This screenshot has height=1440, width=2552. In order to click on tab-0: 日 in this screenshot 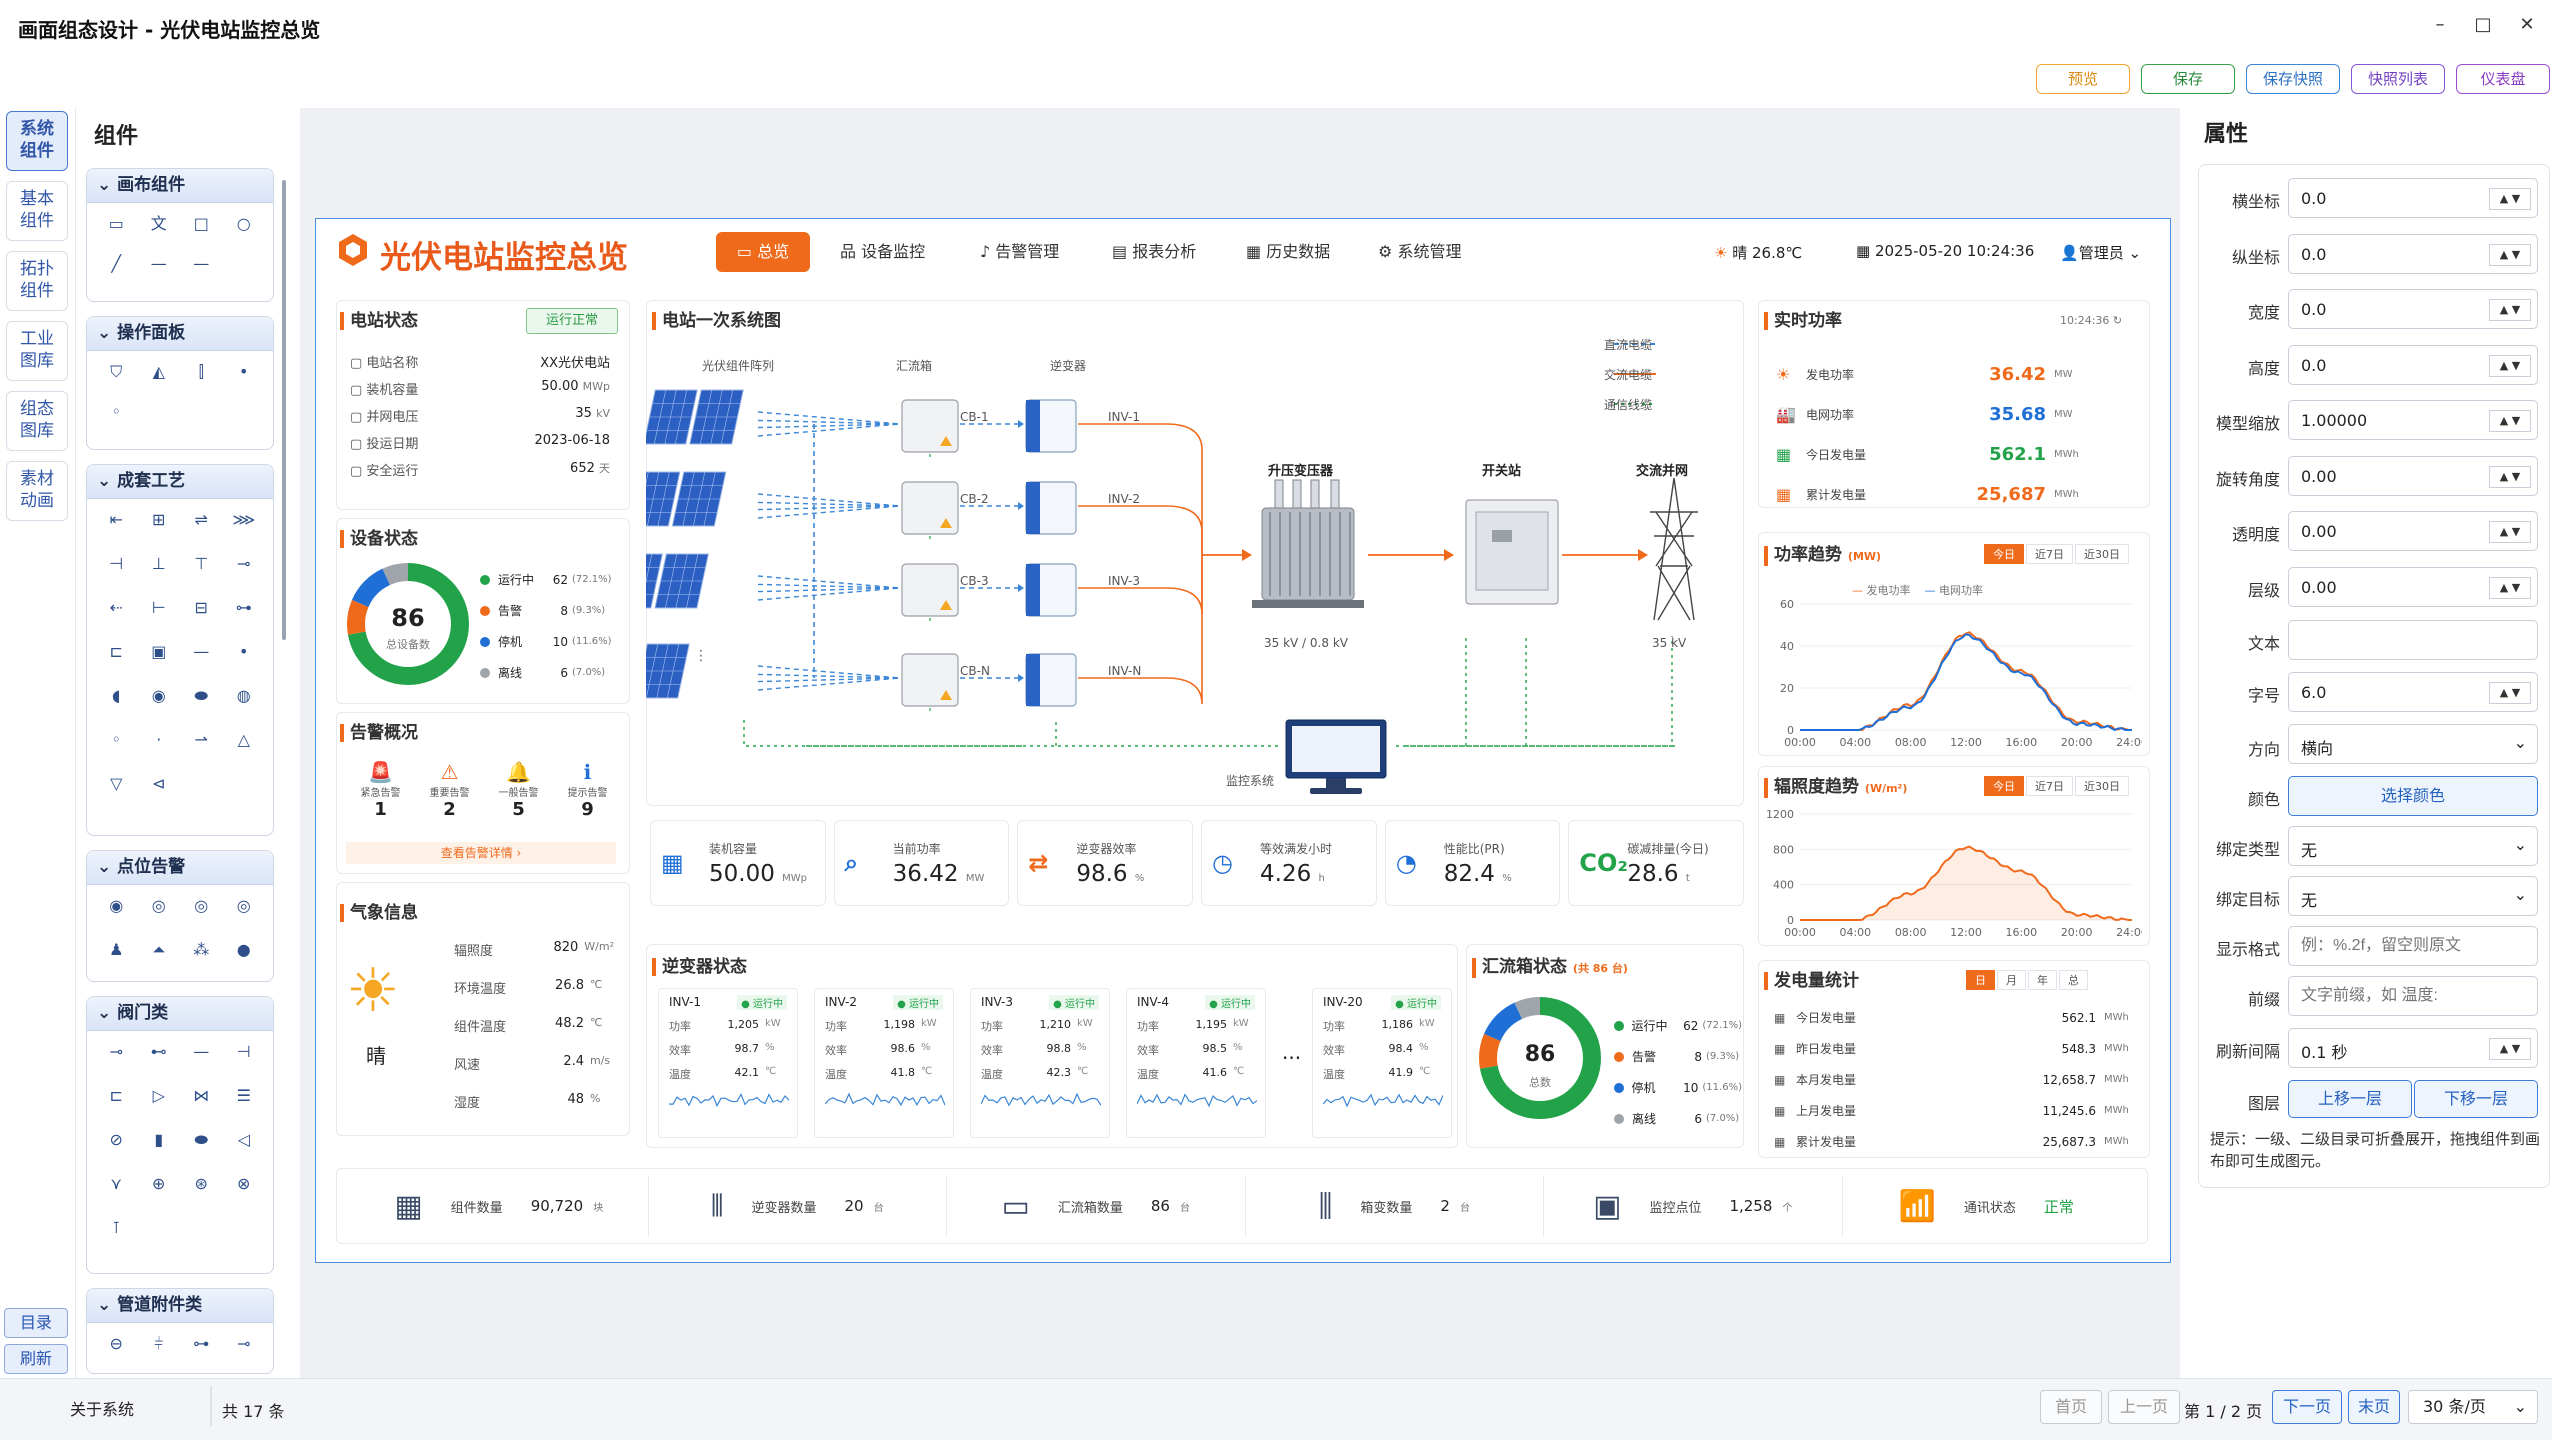, I will do `click(1980, 980)`.